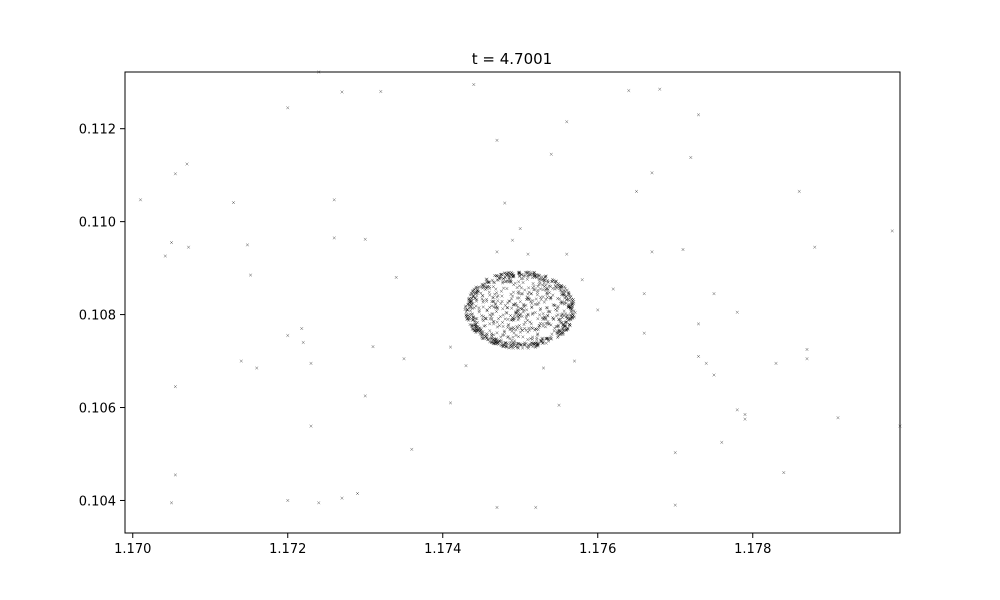 The image size is (1000, 600). What do you see at coordinates (597, 549) in the screenshot?
I see `x-tick-label: 1.176` at bounding box center [597, 549].